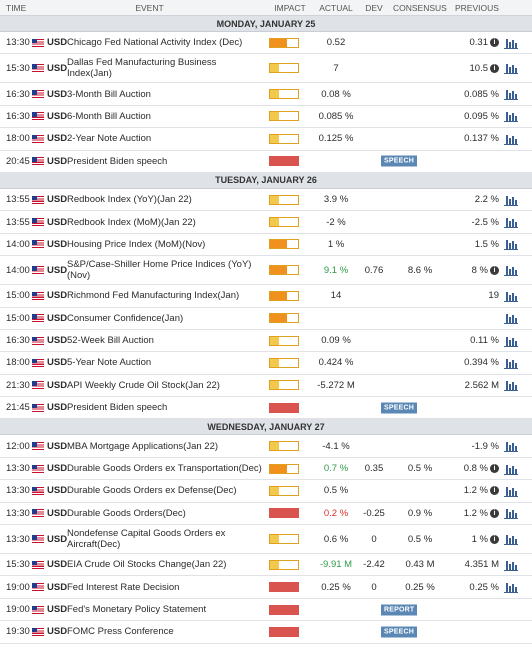 The image size is (532, 653). I want to click on event-row: 21:45 USD President Biden speech SPEECH, so click(266, 408).